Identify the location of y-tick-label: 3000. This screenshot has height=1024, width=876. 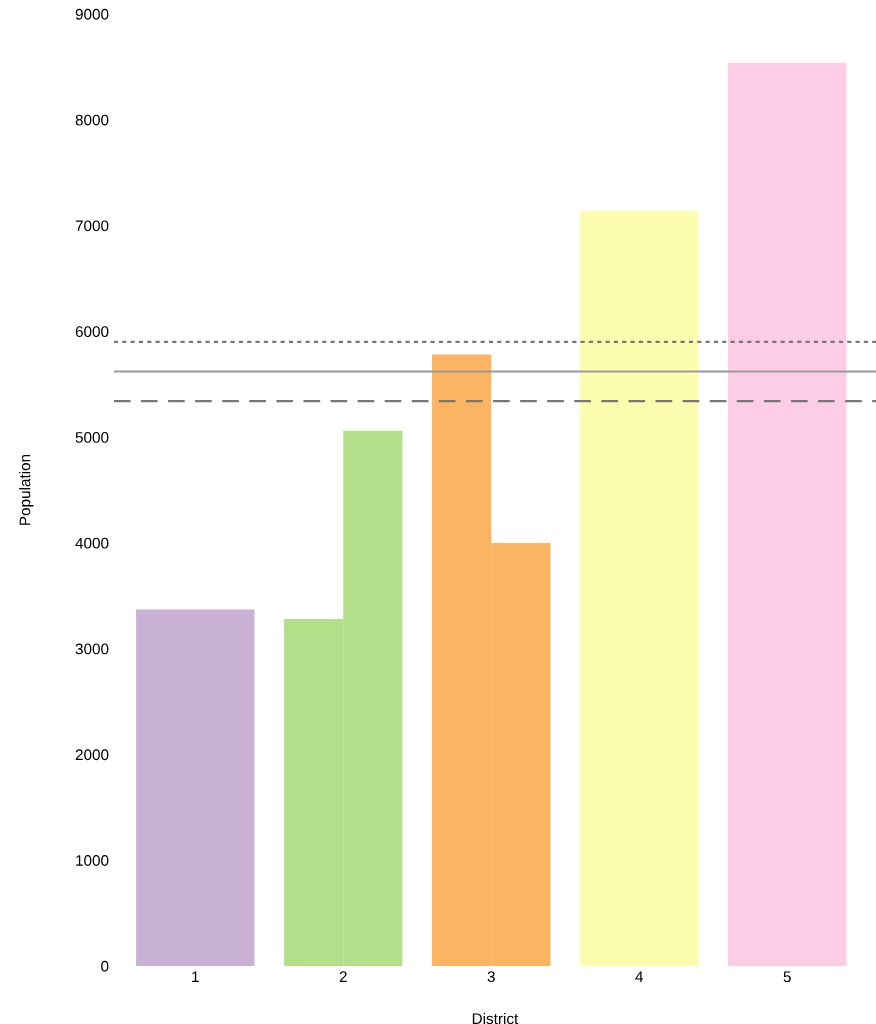
(92, 649).